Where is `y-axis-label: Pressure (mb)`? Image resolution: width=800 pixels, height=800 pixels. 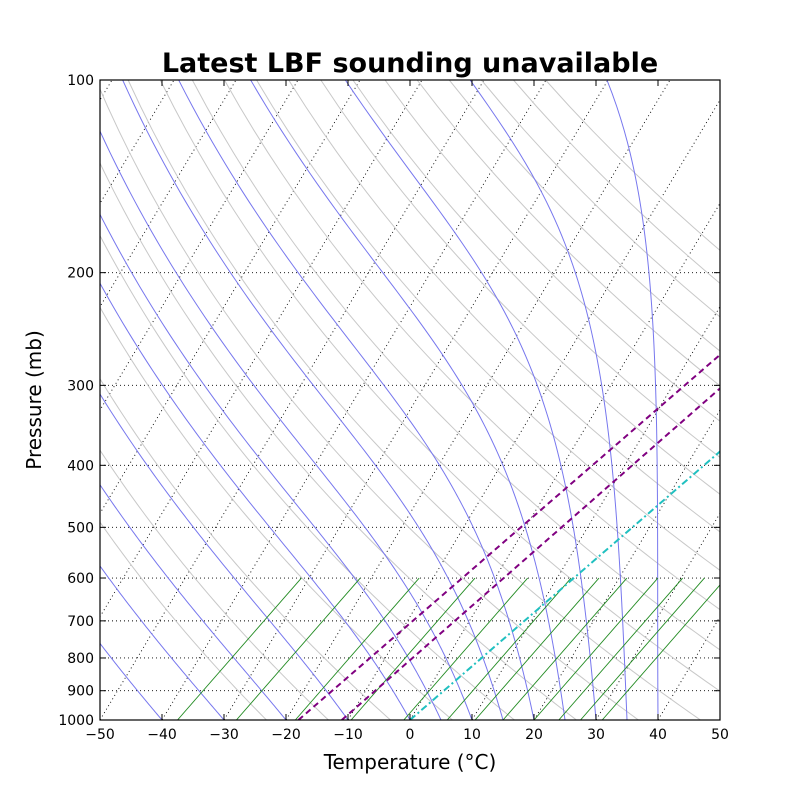
y-axis-label: Pressure (mb) is located at coordinates (34, 400).